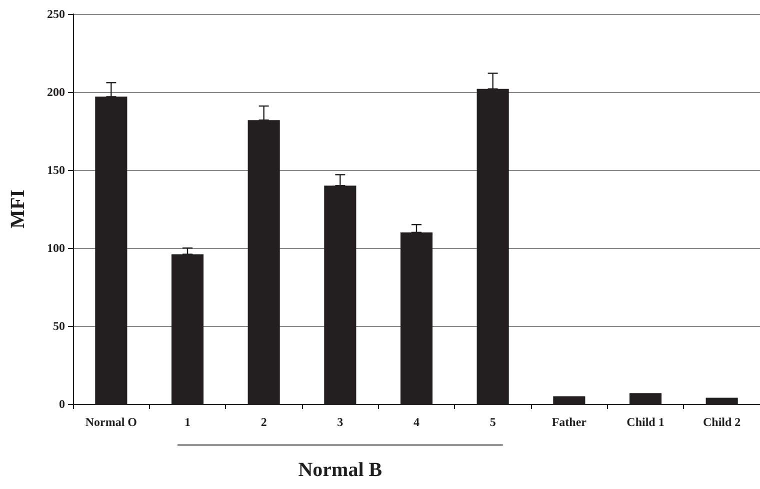 Image resolution: width=760 pixels, height=489 pixels. Describe the element at coordinates (187, 422) in the screenshot. I see `x-tick-label: 1` at that location.